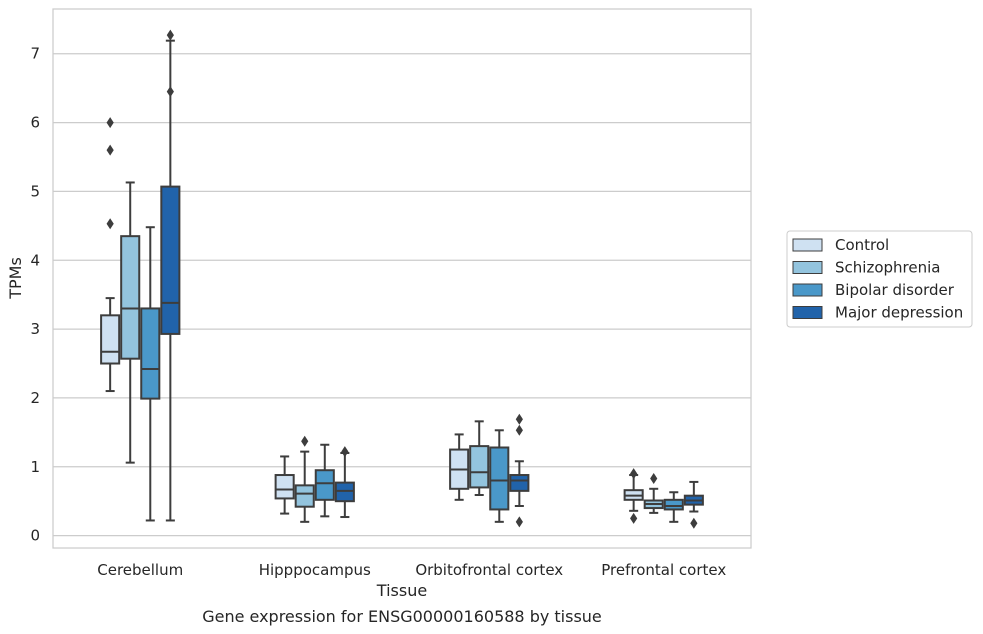  I want to click on y-tick-labels: 0 1 2 3 4 5 6 7, so click(35, 295).